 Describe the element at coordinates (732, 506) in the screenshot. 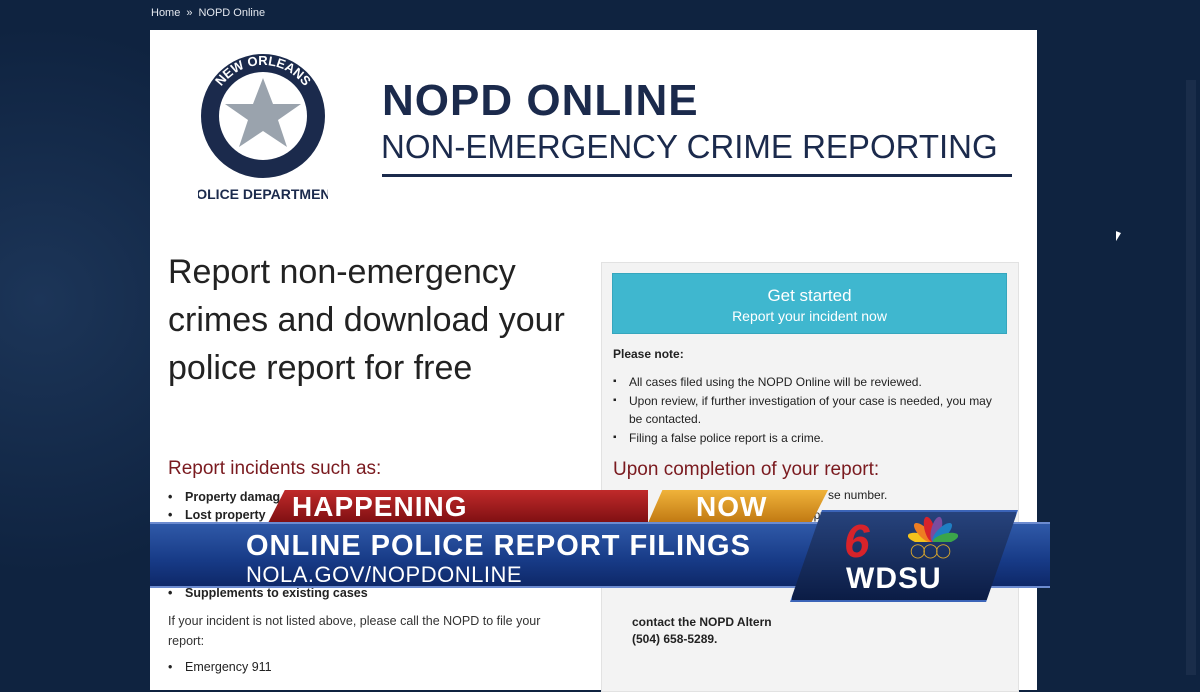

I see `now-label: NOW` at that location.